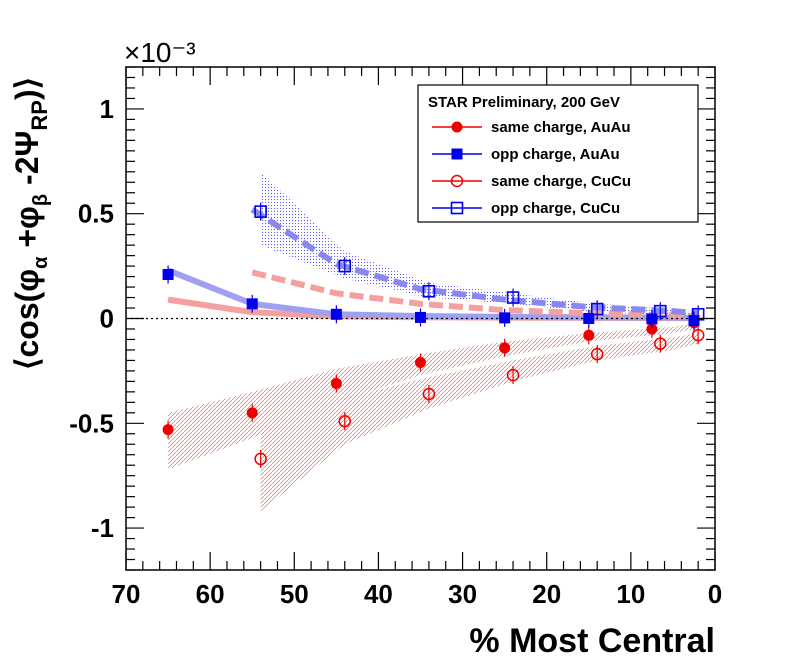  What do you see at coordinates (91, 423) in the screenshot?
I see `y-tick-label: -0.5` at bounding box center [91, 423].